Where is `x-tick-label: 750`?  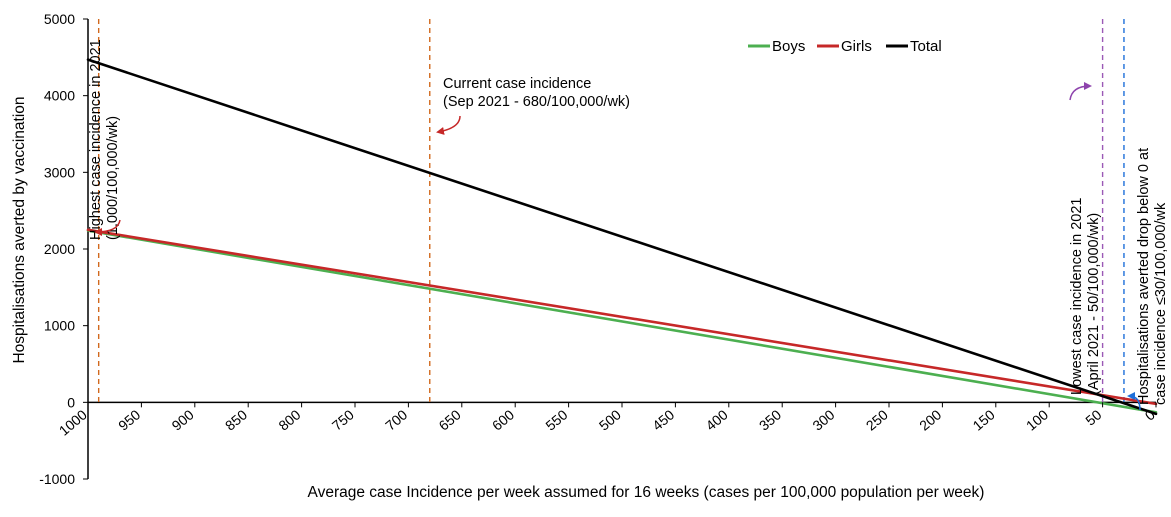 x-tick-label: 750 is located at coordinates (343, 419).